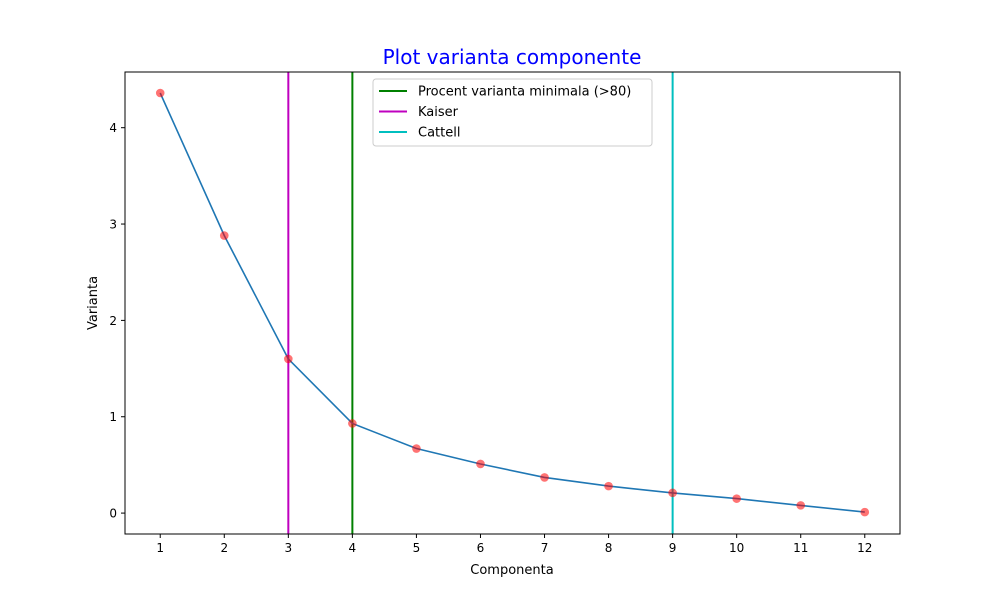 The width and height of the screenshot is (1000, 600). I want to click on x-tick-label: 2, so click(224, 548).